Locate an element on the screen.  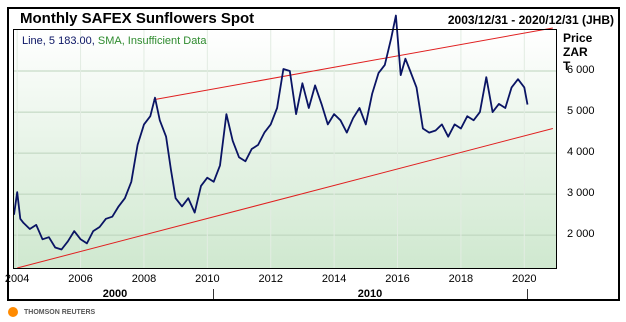
y-axis-title-line: ZAR is located at coordinates (575, 52).